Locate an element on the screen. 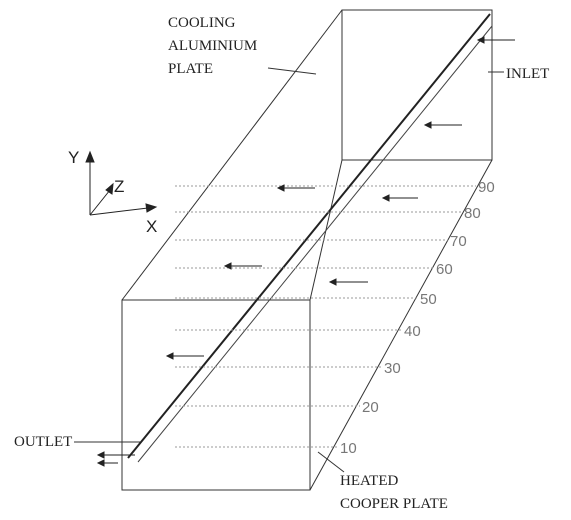 The height and width of the screenshot is (520, 571). scale-label: 80 is located at coordinates (472, 213).